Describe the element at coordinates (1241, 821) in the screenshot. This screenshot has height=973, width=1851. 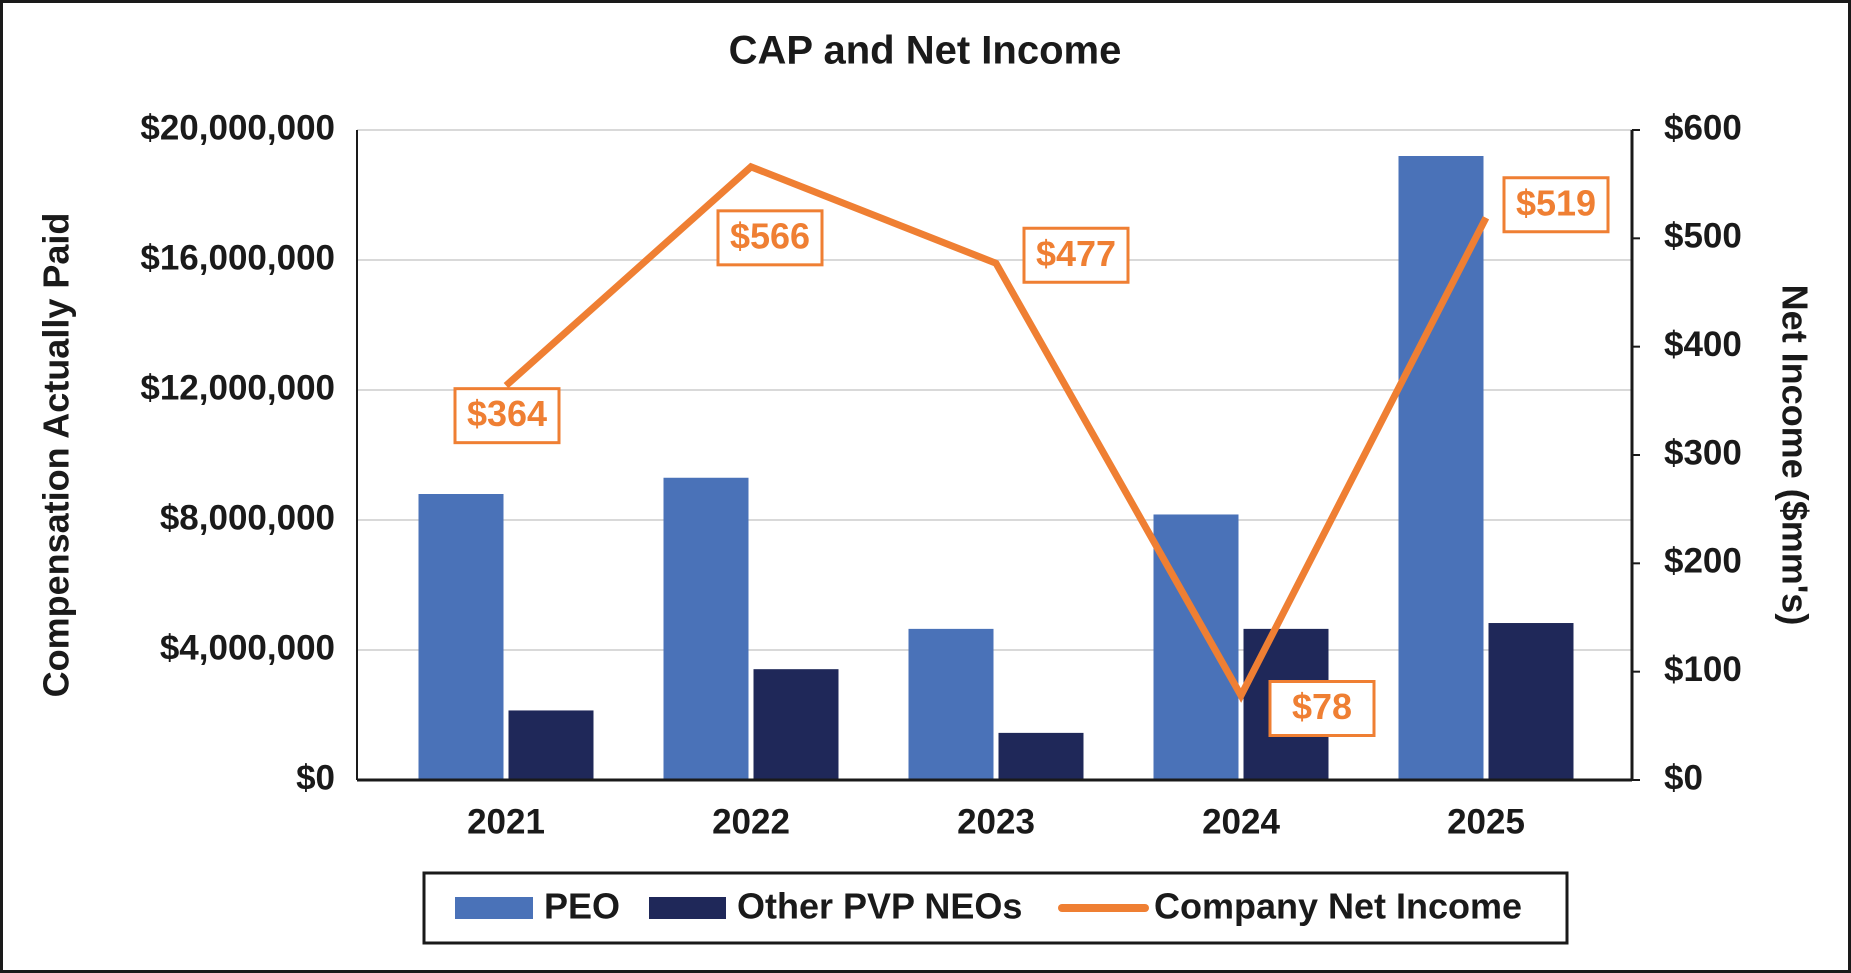
I see `x-tick-label: 2024` at that location.